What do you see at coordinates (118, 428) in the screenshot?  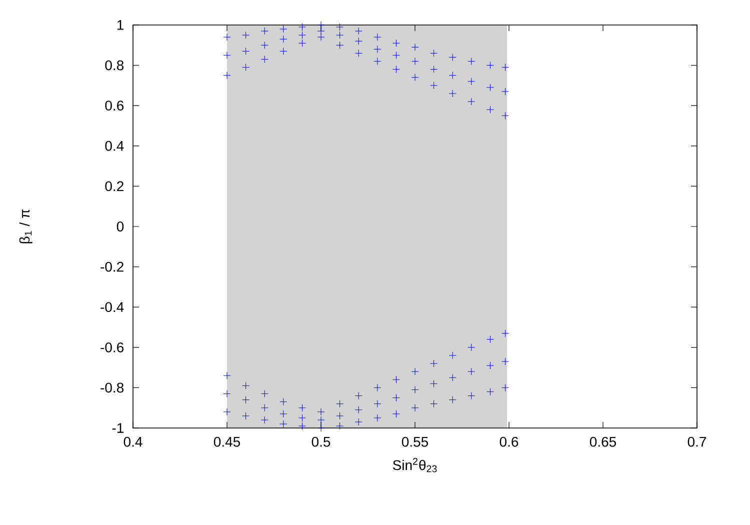 I see `y-tick-label: -1` at bounding box center [118, 428].